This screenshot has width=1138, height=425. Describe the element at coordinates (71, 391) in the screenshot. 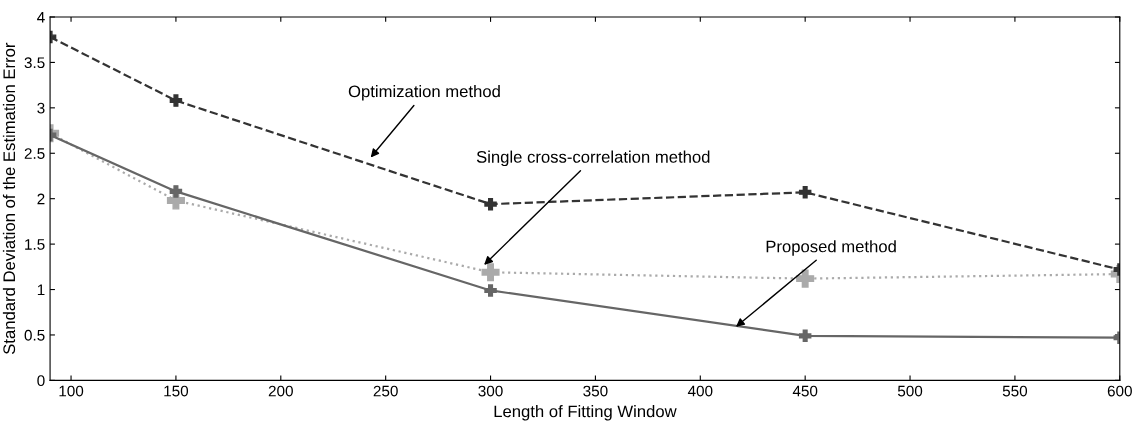

I see `x-tick-label: 100` at that location.